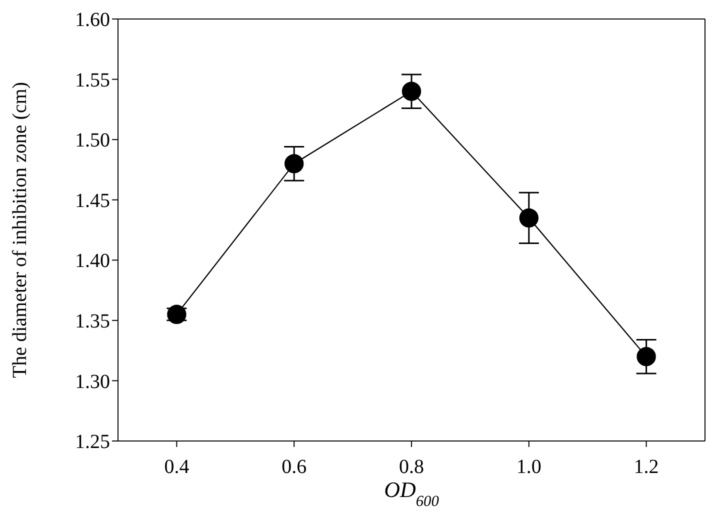  What do you see at coordinates (411, 467) in the screenshot?
I see `x-tick-label: 0.8` at bounding box center [411, 467].